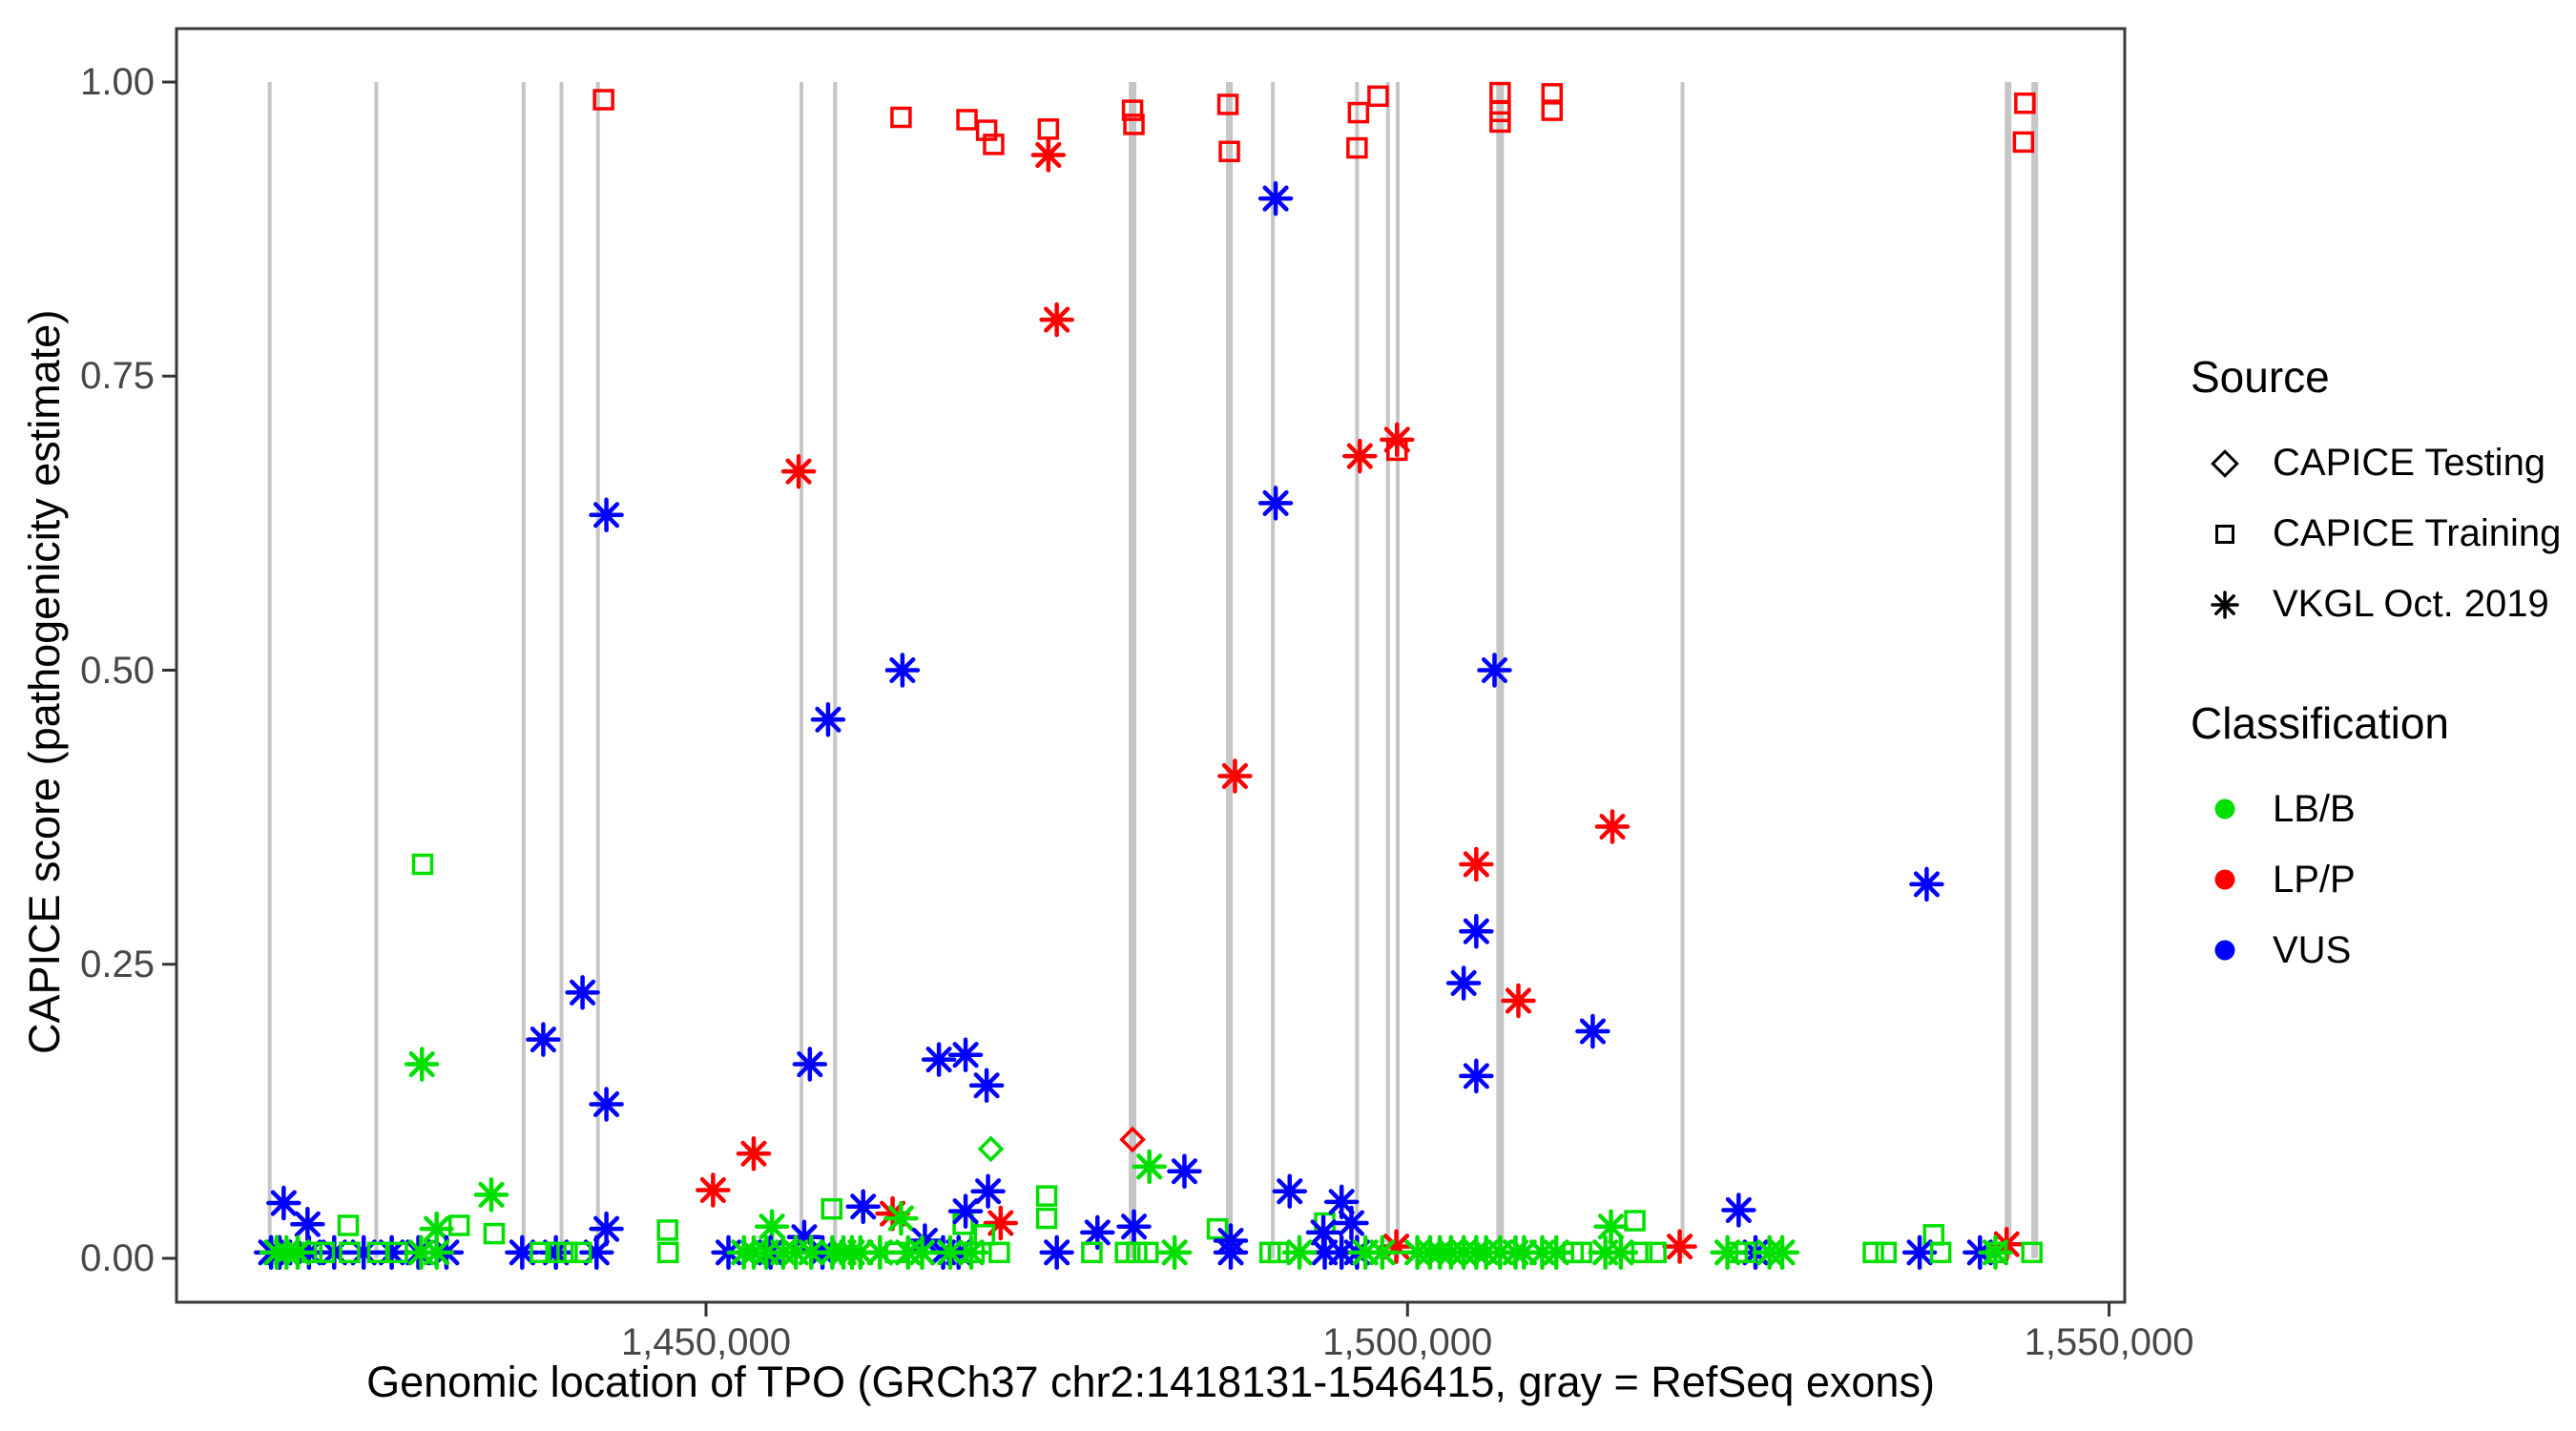 This screenshot has width=2576, height=1431. Describe the element at coordinates (2314, 879) in the screenshot. I see `legend-label-lpp: LP/P` at that location.